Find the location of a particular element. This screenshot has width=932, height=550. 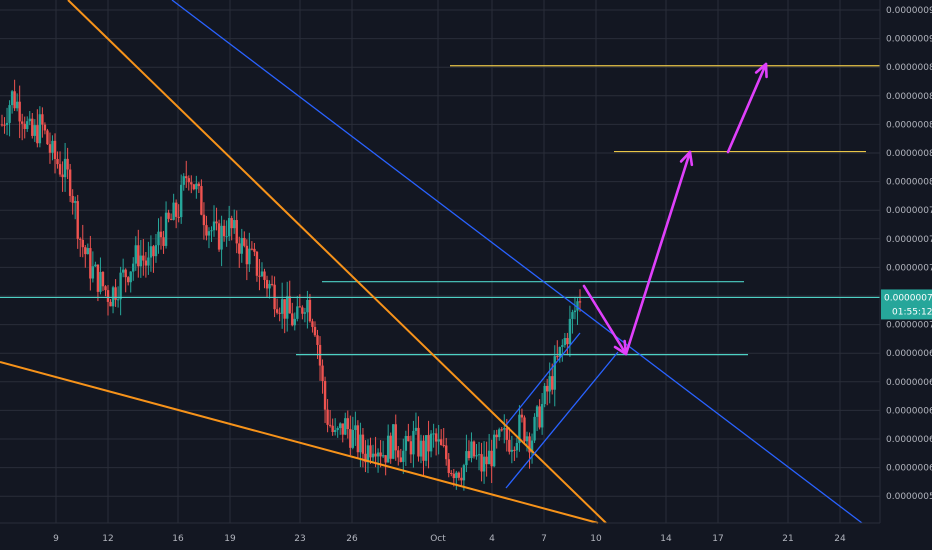

y-tick-label: 0.00000076 is located at coordinates (909, 240).